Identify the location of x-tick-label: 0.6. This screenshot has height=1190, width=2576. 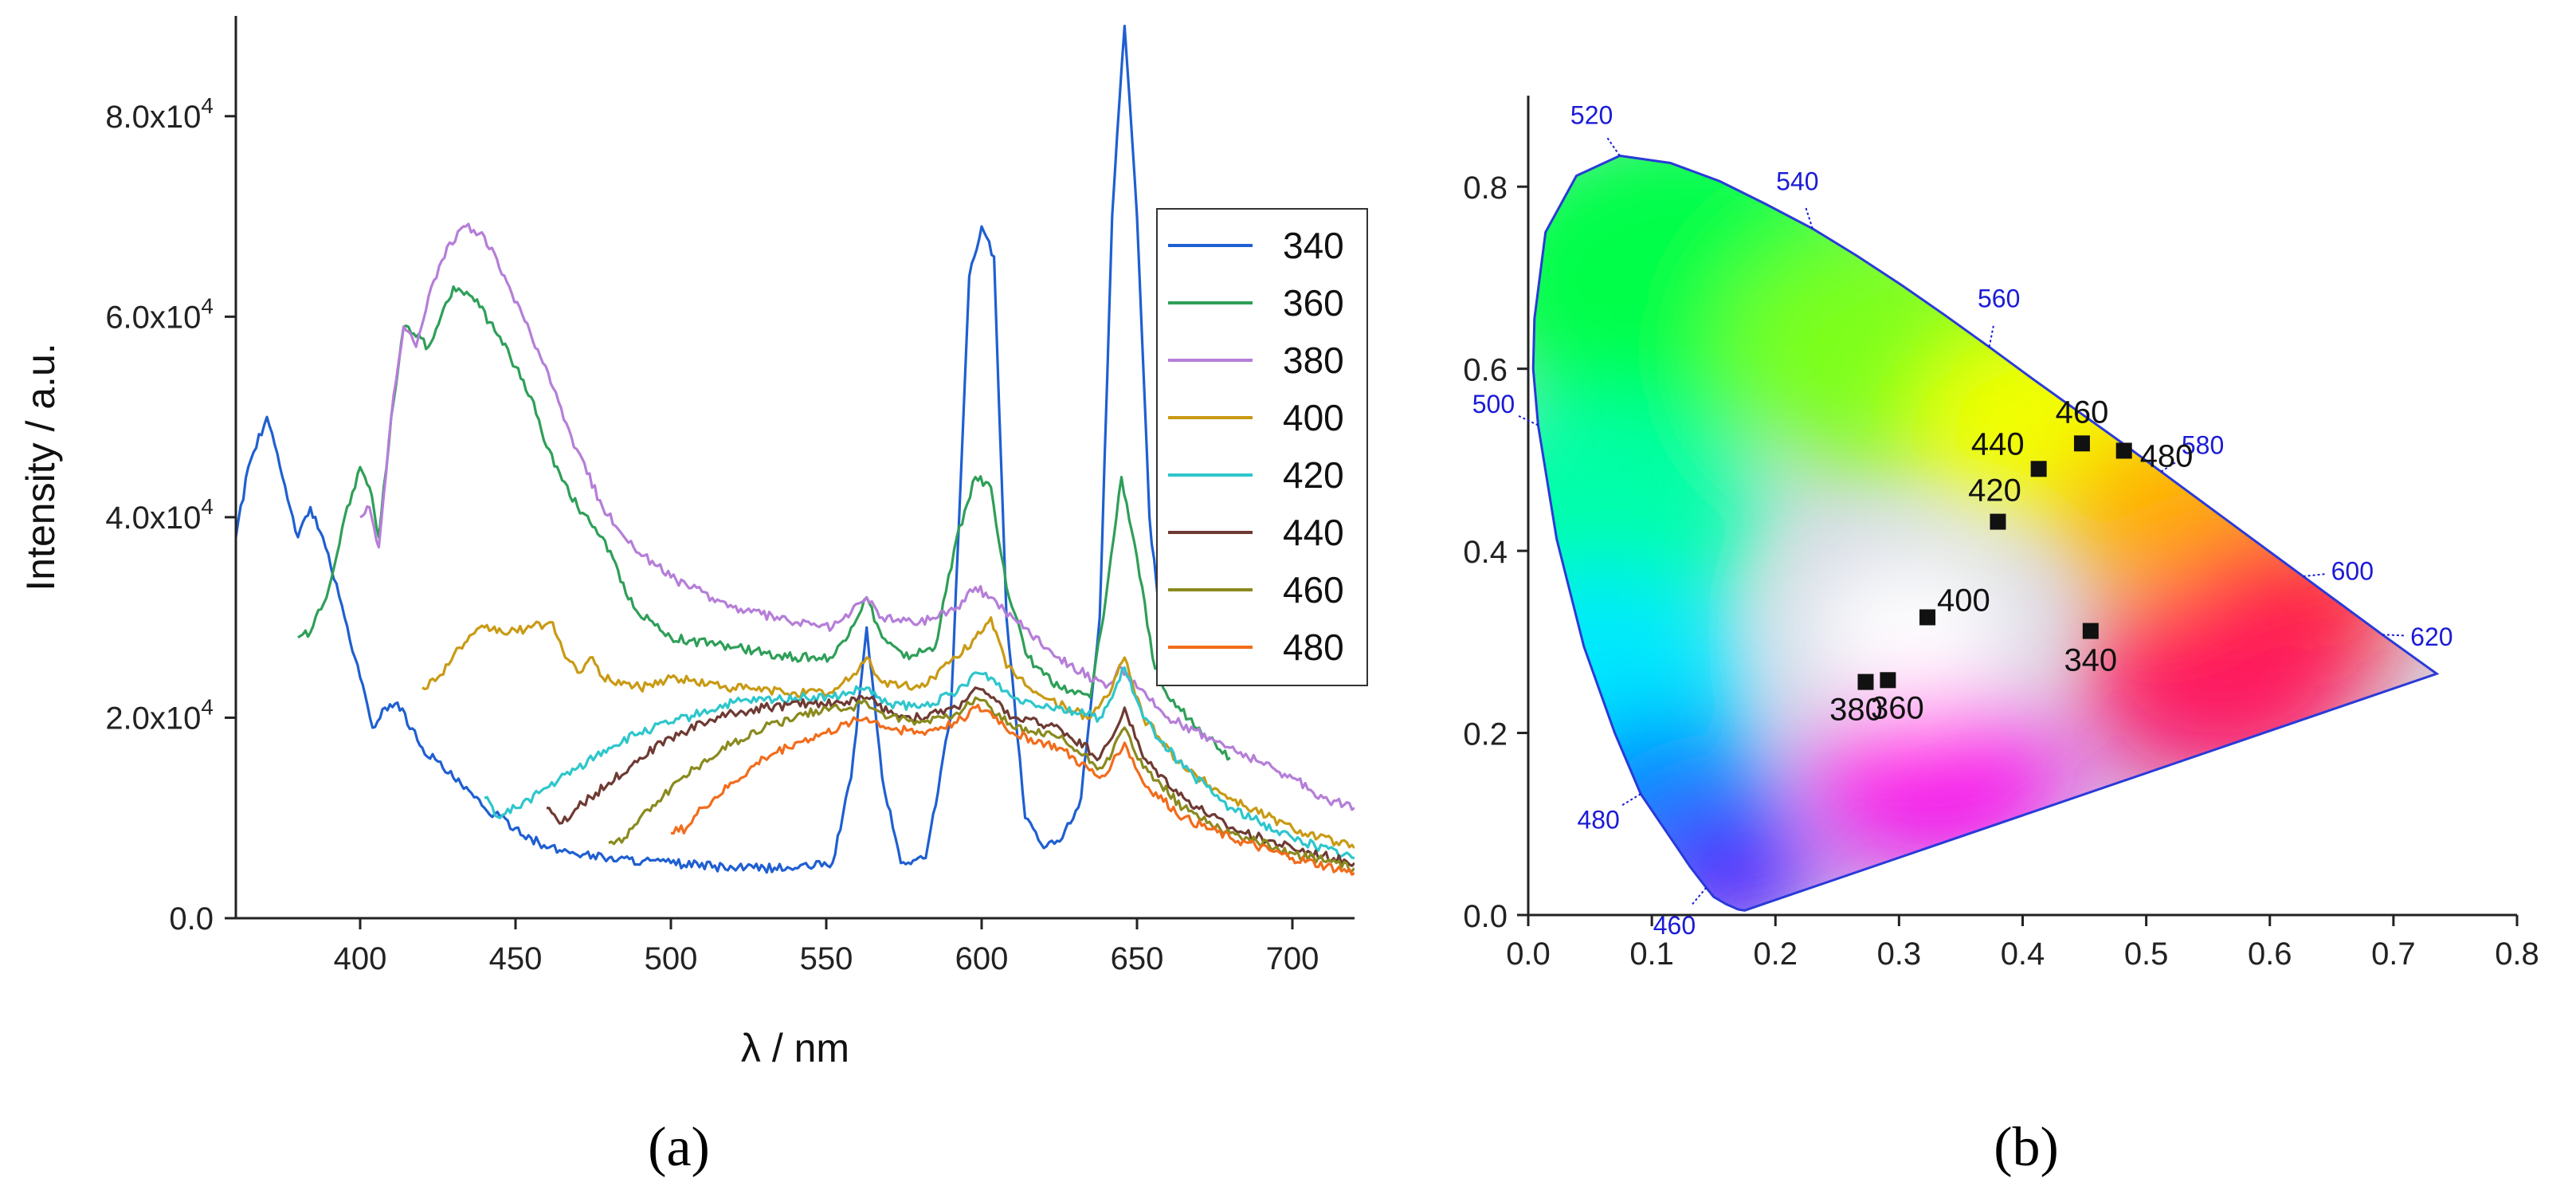
(2270, 955).